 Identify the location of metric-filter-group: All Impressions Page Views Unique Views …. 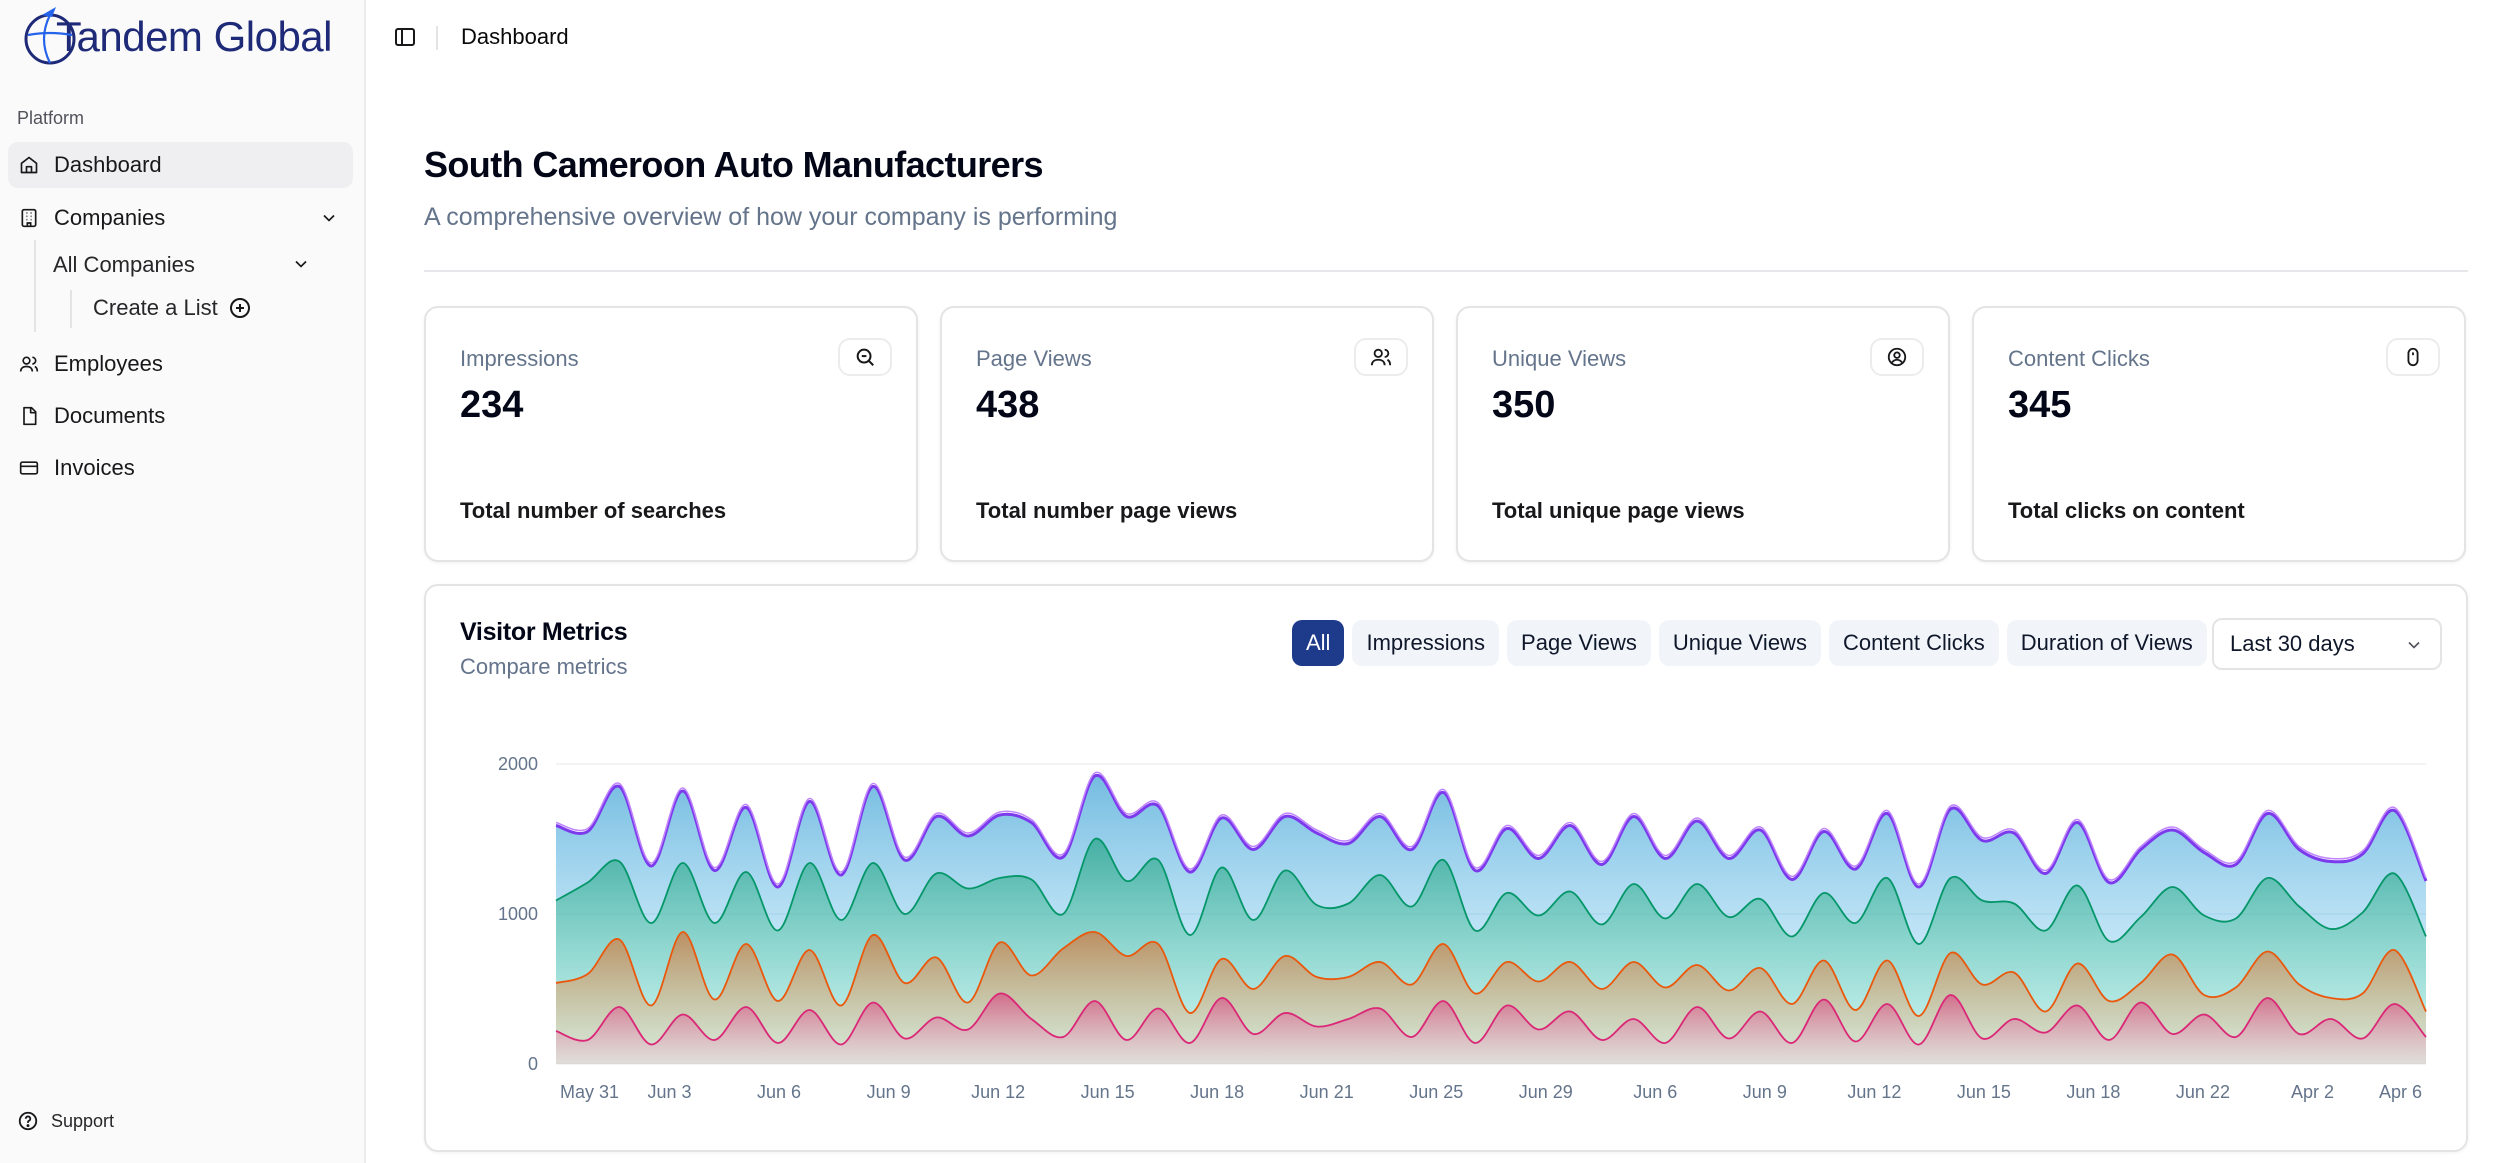
(1749, 643).